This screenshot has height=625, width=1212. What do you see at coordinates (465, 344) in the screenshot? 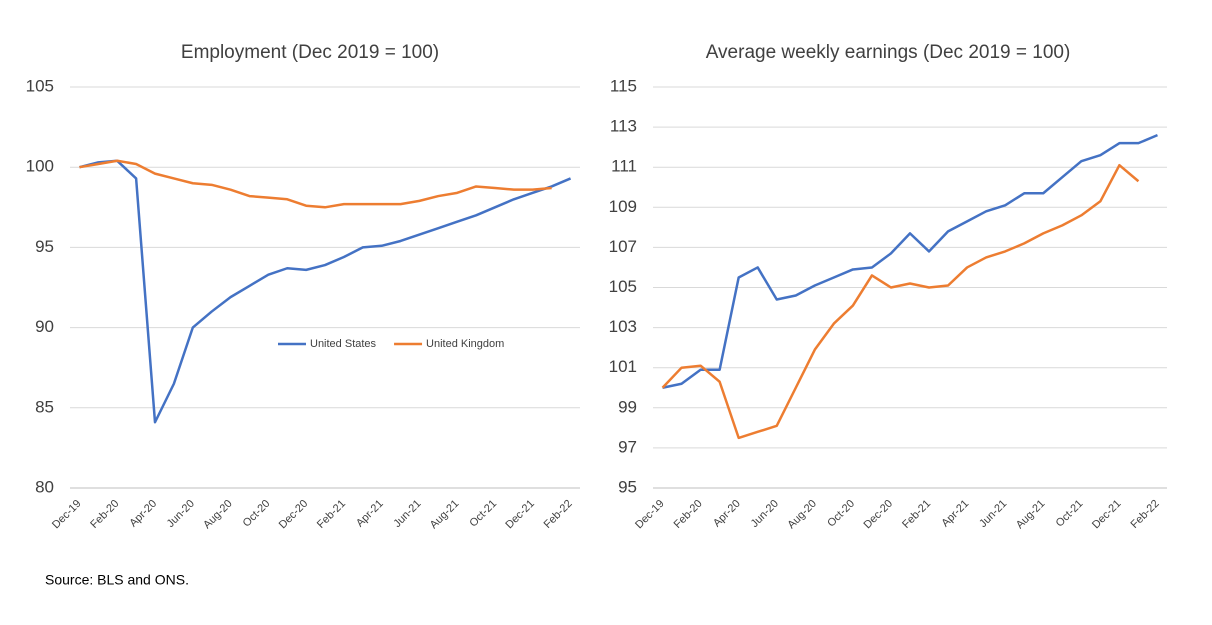
I see `legend-label: United Kingdom` at bounding box center [465, 344].